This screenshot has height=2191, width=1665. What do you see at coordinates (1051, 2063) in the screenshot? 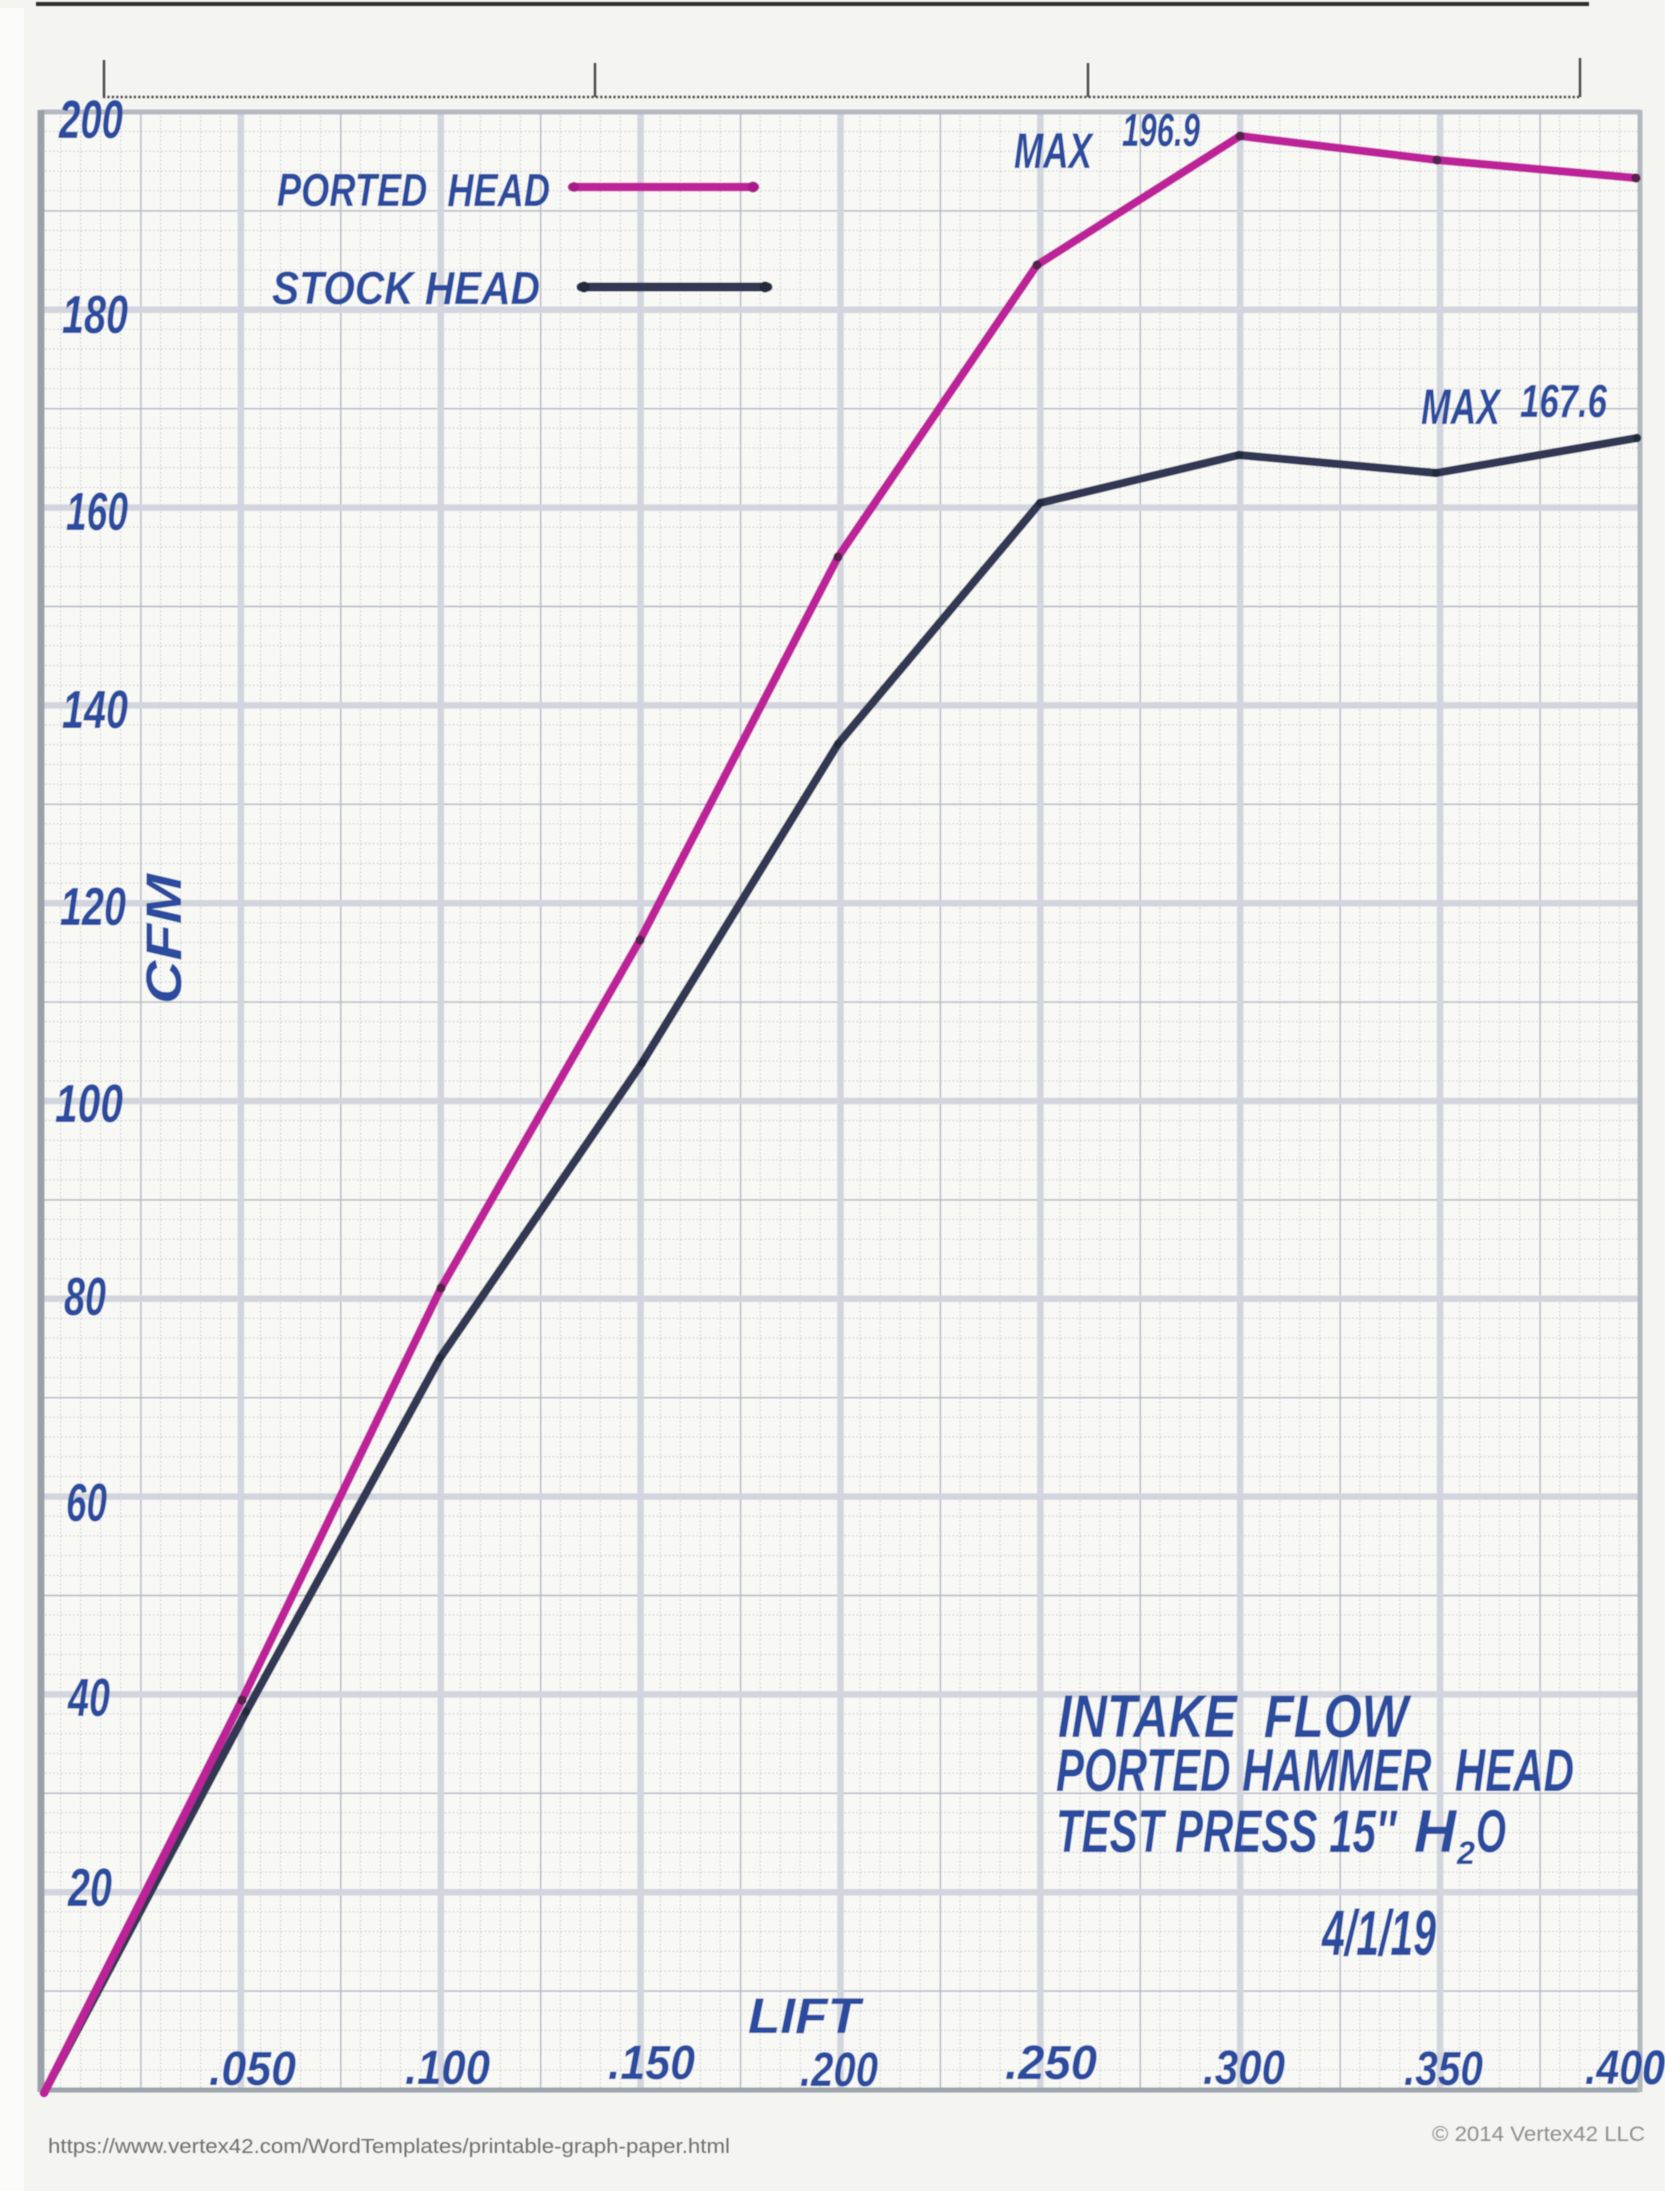
I see `svg-text: .250` at bounding box center [1051, 2063].